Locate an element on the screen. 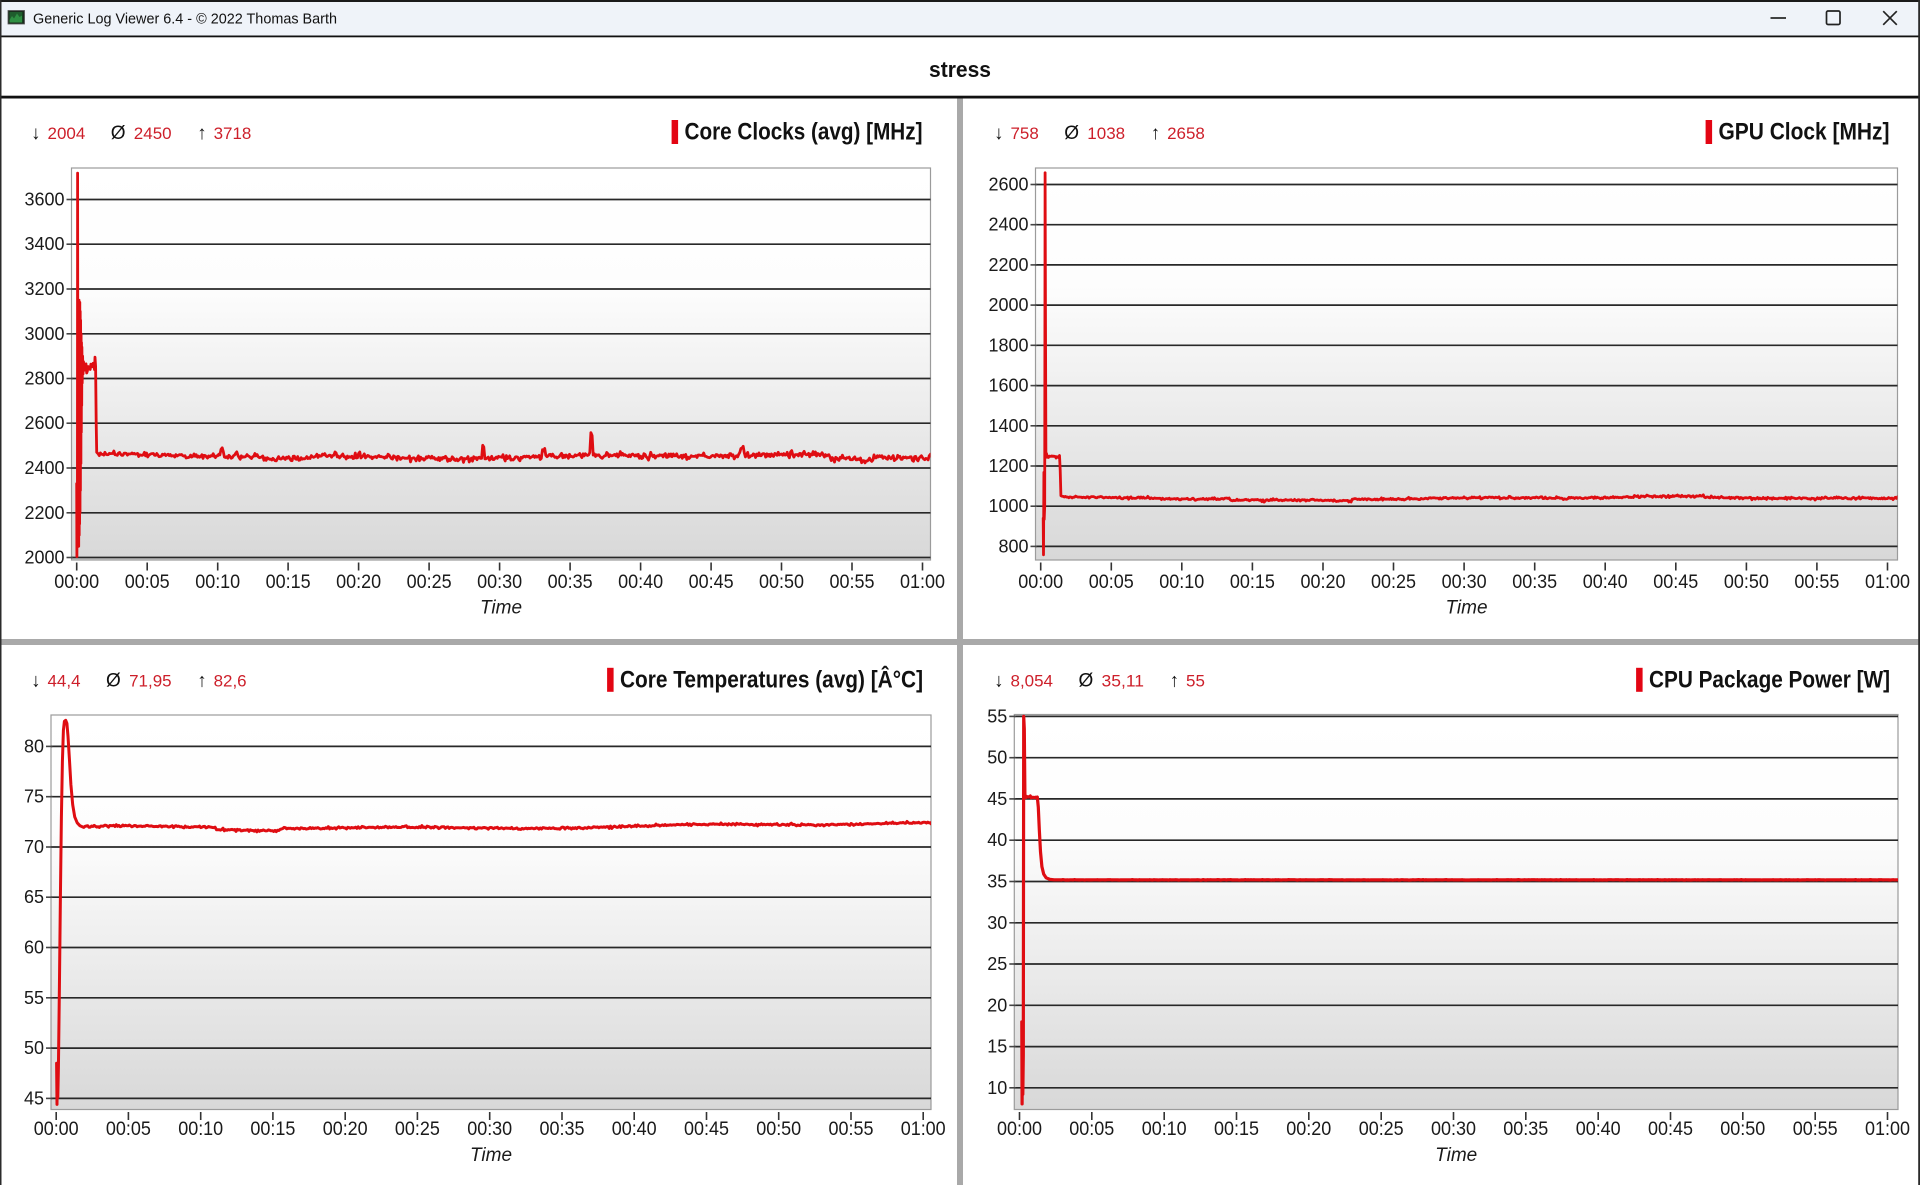 The height and width of the screenshot is (1185, 1920). svg-text: 80 is located at coordinates (34, 746).